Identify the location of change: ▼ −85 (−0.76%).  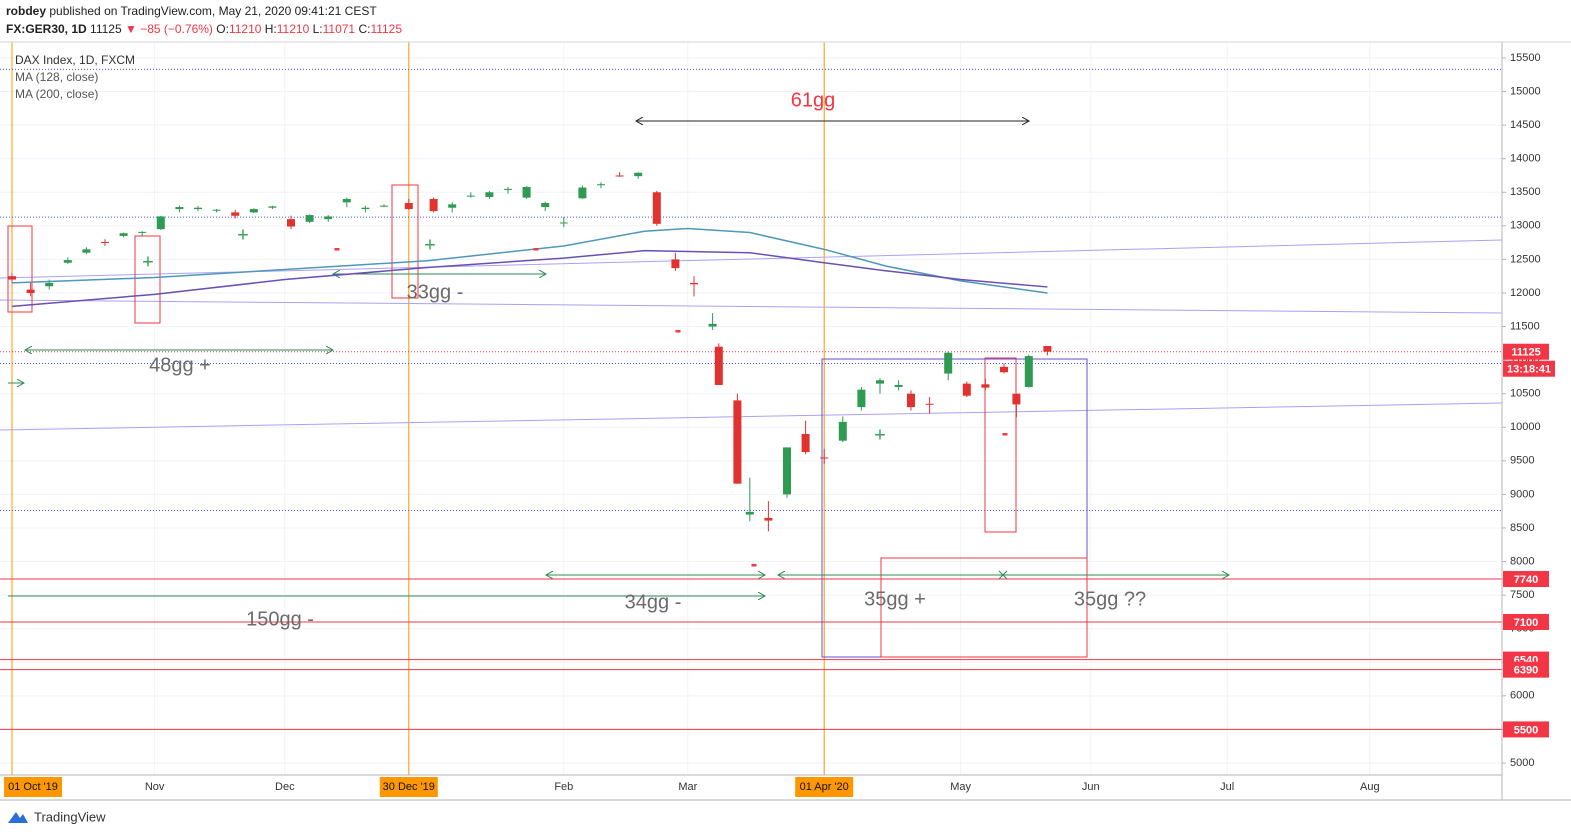
(168, 29).